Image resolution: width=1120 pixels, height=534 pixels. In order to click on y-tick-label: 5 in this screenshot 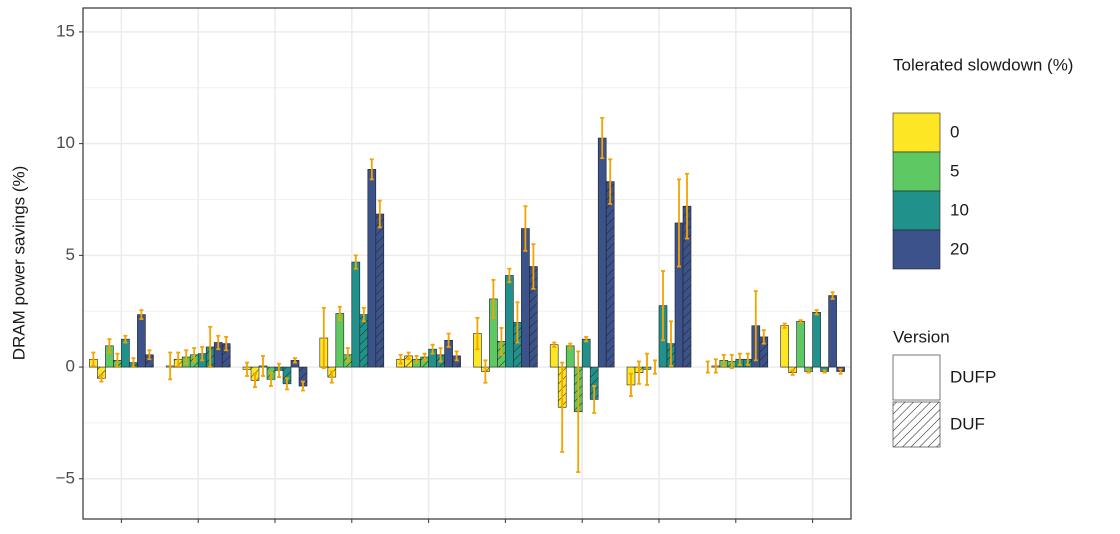, I will do `click(70, 254)`.